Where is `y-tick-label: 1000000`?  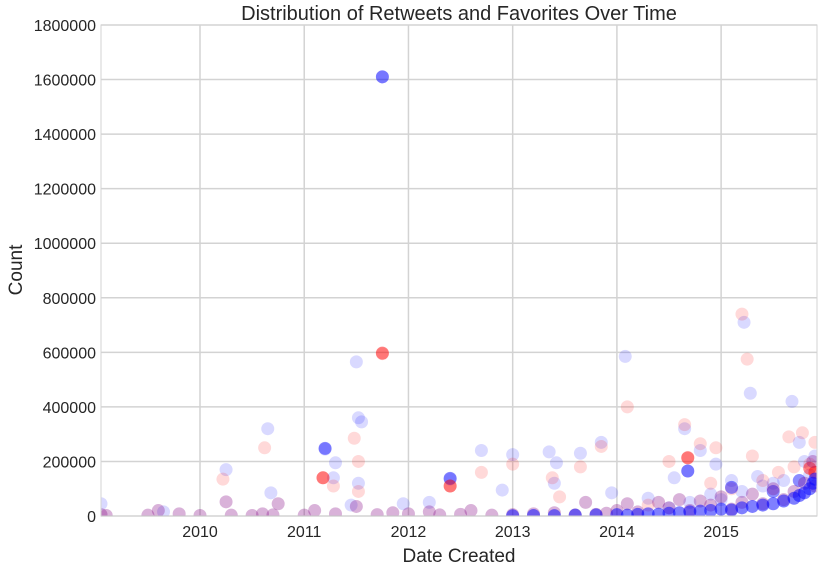
y-tick-label: 1000000 is located at coordinates (65, 244).